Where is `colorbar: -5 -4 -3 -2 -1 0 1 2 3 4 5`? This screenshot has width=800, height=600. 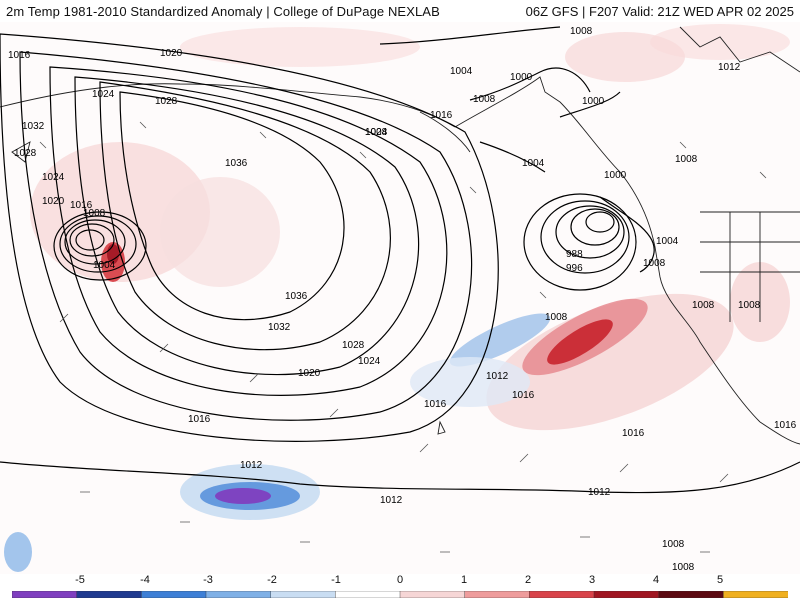
colorbar: -5 -4 -3 -2 -1 0 1 2 3 4 5 is located at coordinates (400, 587).